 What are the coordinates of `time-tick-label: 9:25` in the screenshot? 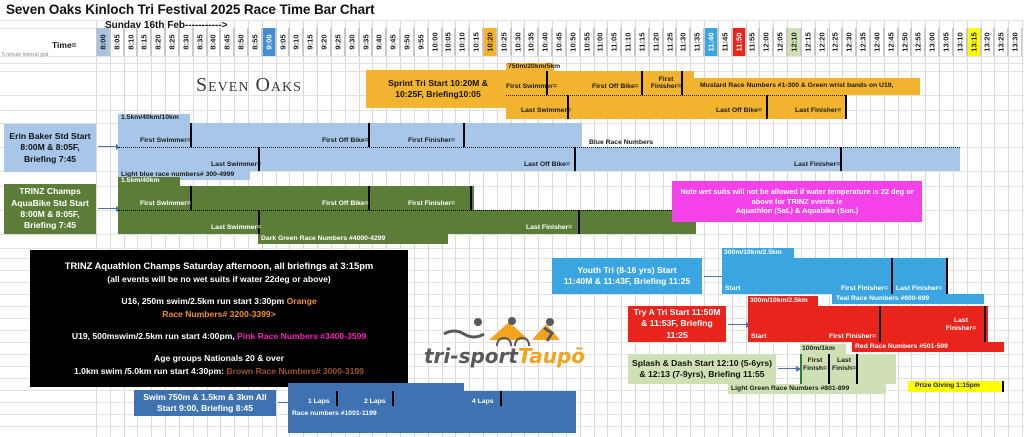 It's located at (338, 42).